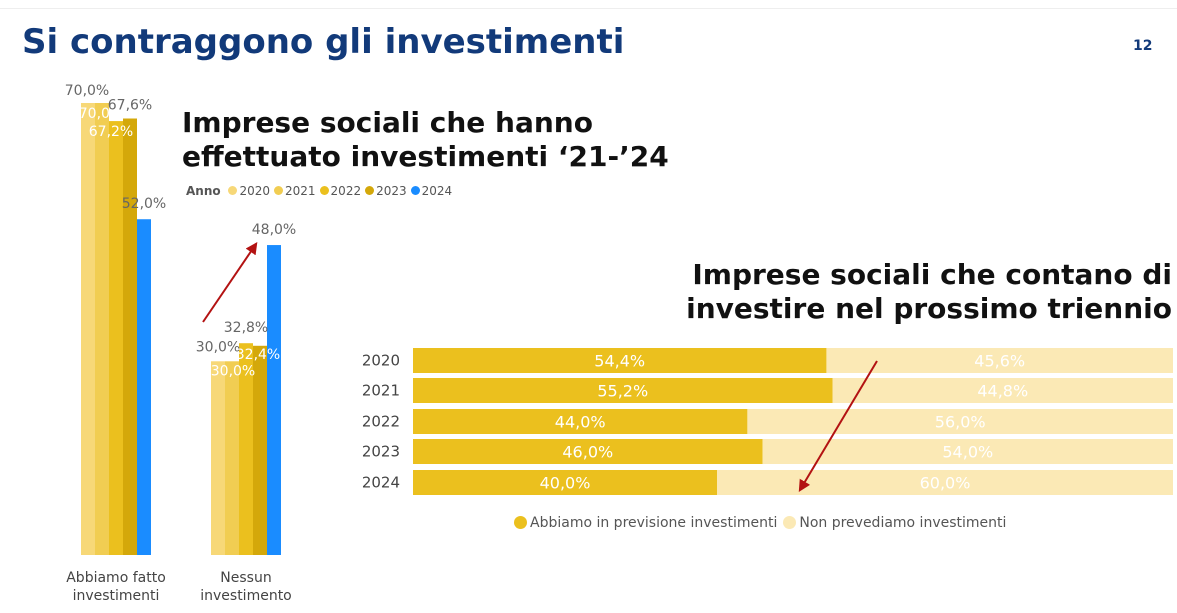 The height and width of the screenshot is (613, 1177). What do you see at coordinates (218, 458) in the screenshot?
I see `chart1-bar-2020-cat1` at bounding box center [218, 458].